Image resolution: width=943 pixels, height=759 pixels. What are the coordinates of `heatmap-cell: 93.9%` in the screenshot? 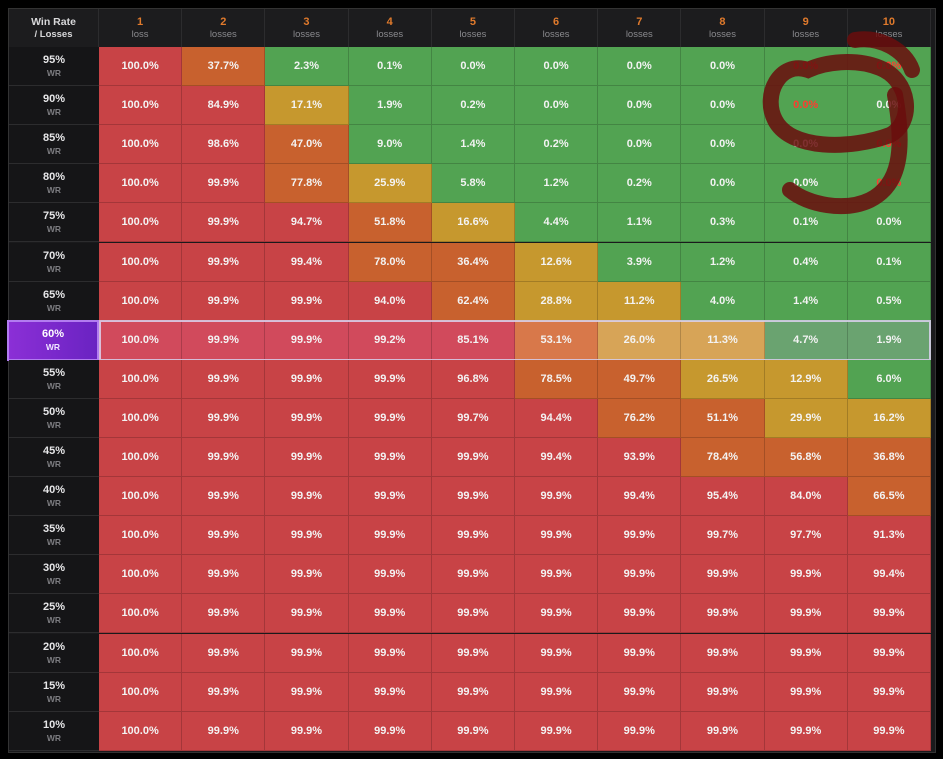 It's located at (640, 458).